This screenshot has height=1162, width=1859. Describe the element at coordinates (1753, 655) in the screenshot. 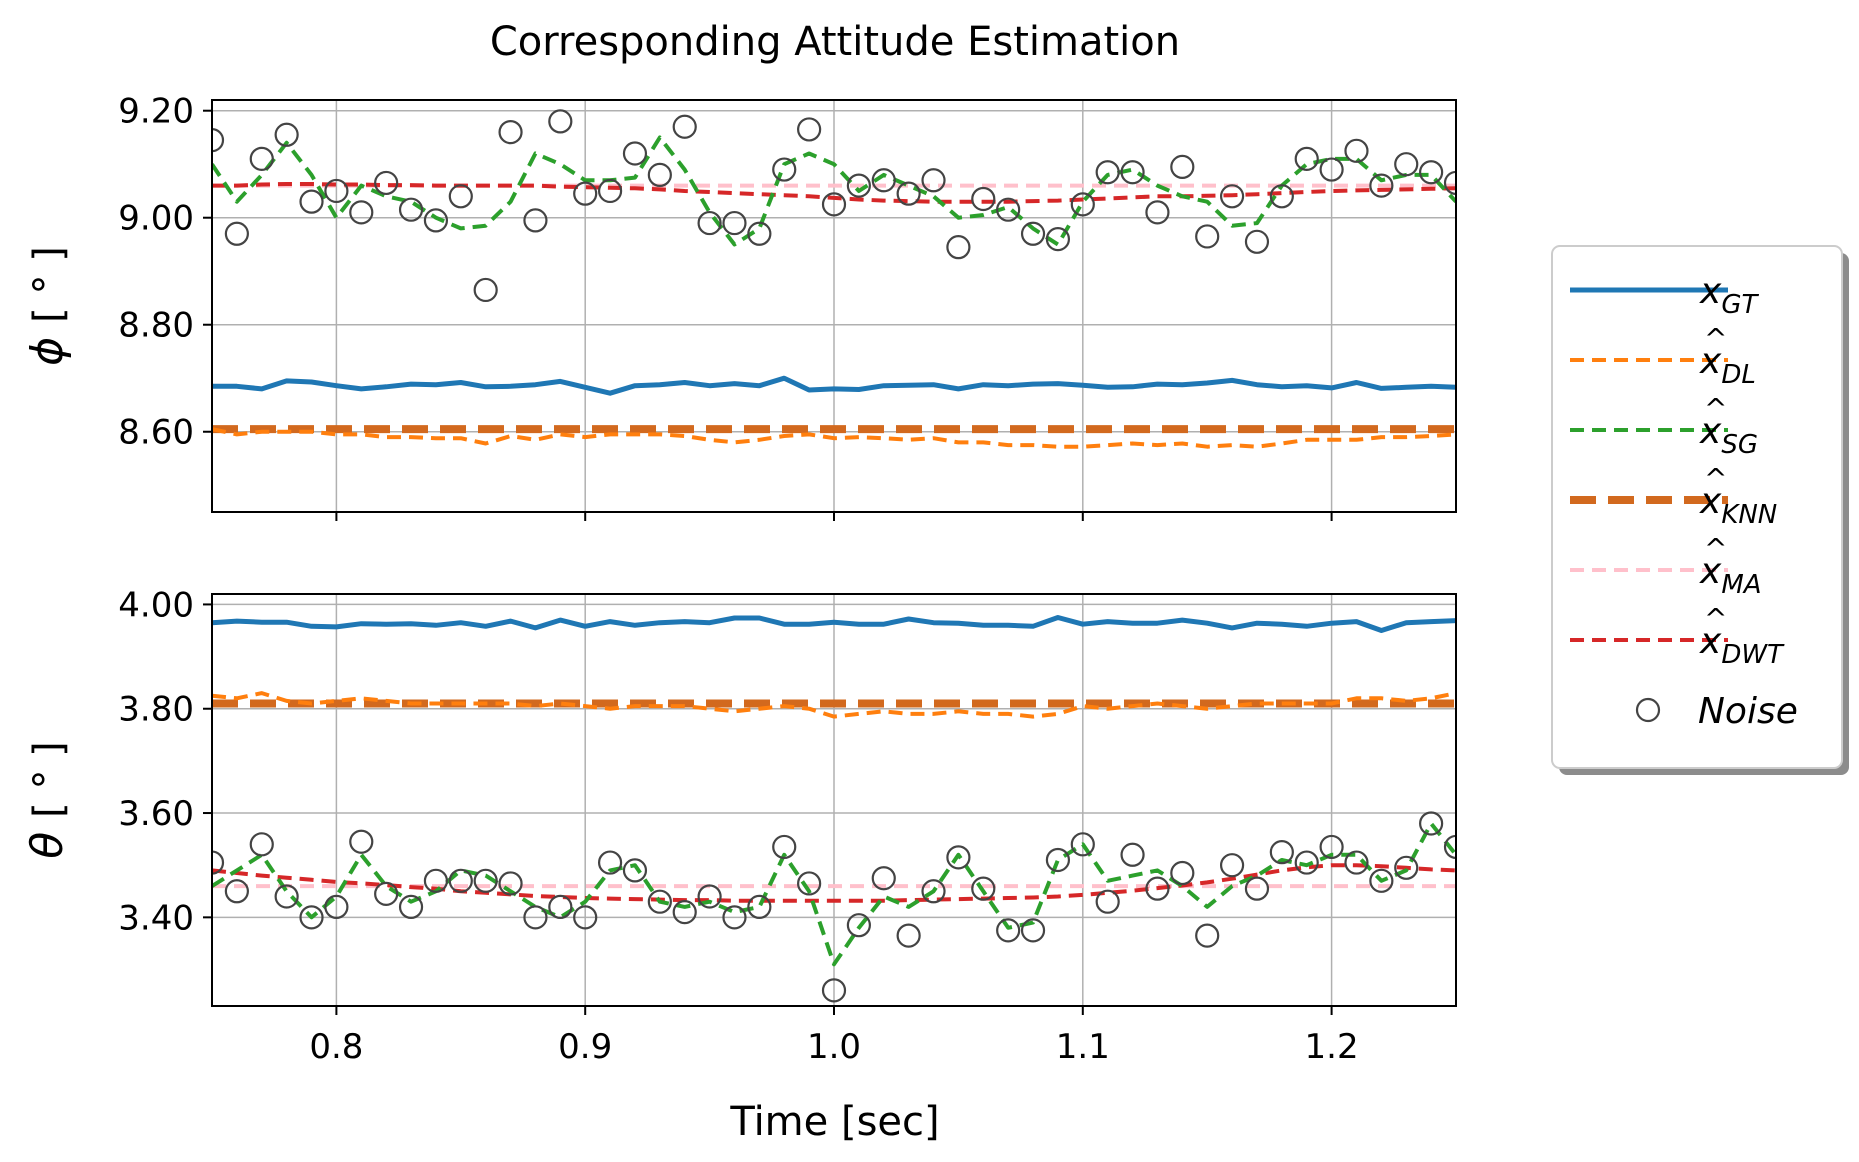

I see `legend-label-subscript: DWT` at that location.